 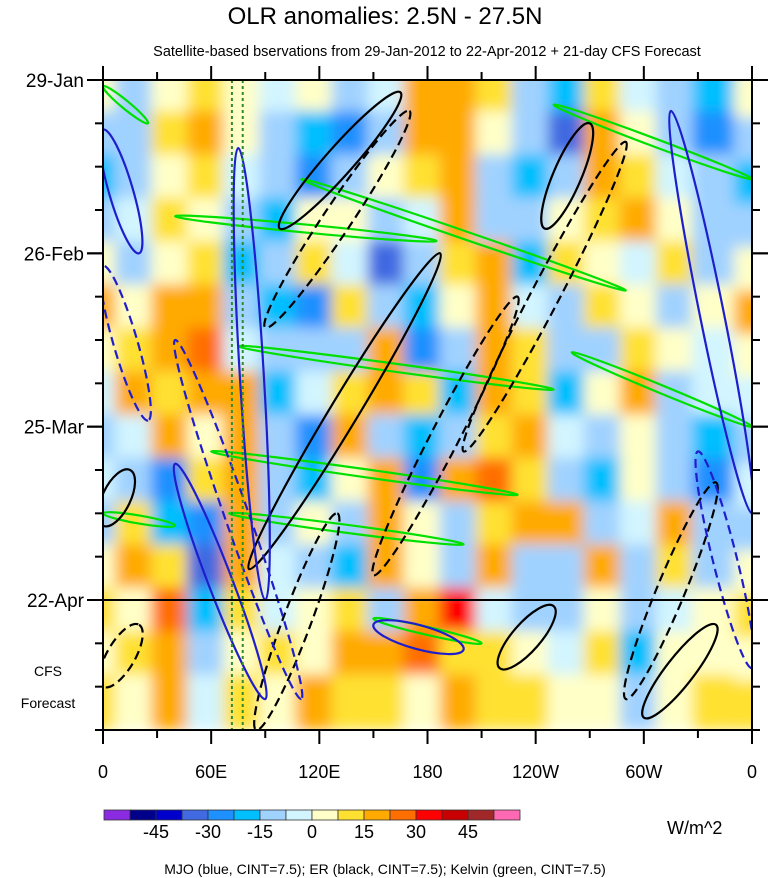 I want to click on forecast-label-line1: CFS, so click(x=48, y=671).